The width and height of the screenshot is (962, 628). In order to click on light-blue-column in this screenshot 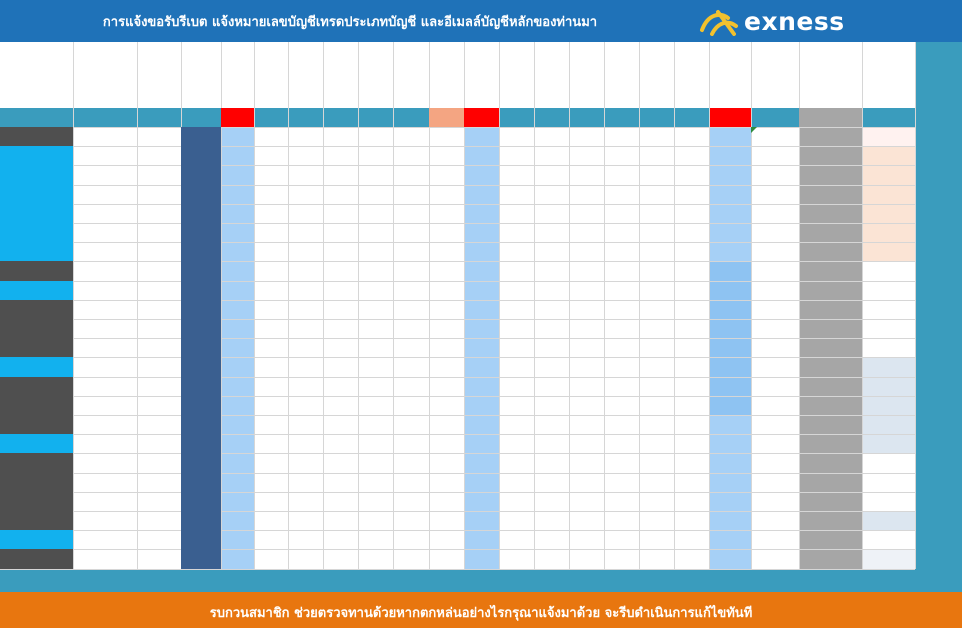, I will do `click(237, 348)`.